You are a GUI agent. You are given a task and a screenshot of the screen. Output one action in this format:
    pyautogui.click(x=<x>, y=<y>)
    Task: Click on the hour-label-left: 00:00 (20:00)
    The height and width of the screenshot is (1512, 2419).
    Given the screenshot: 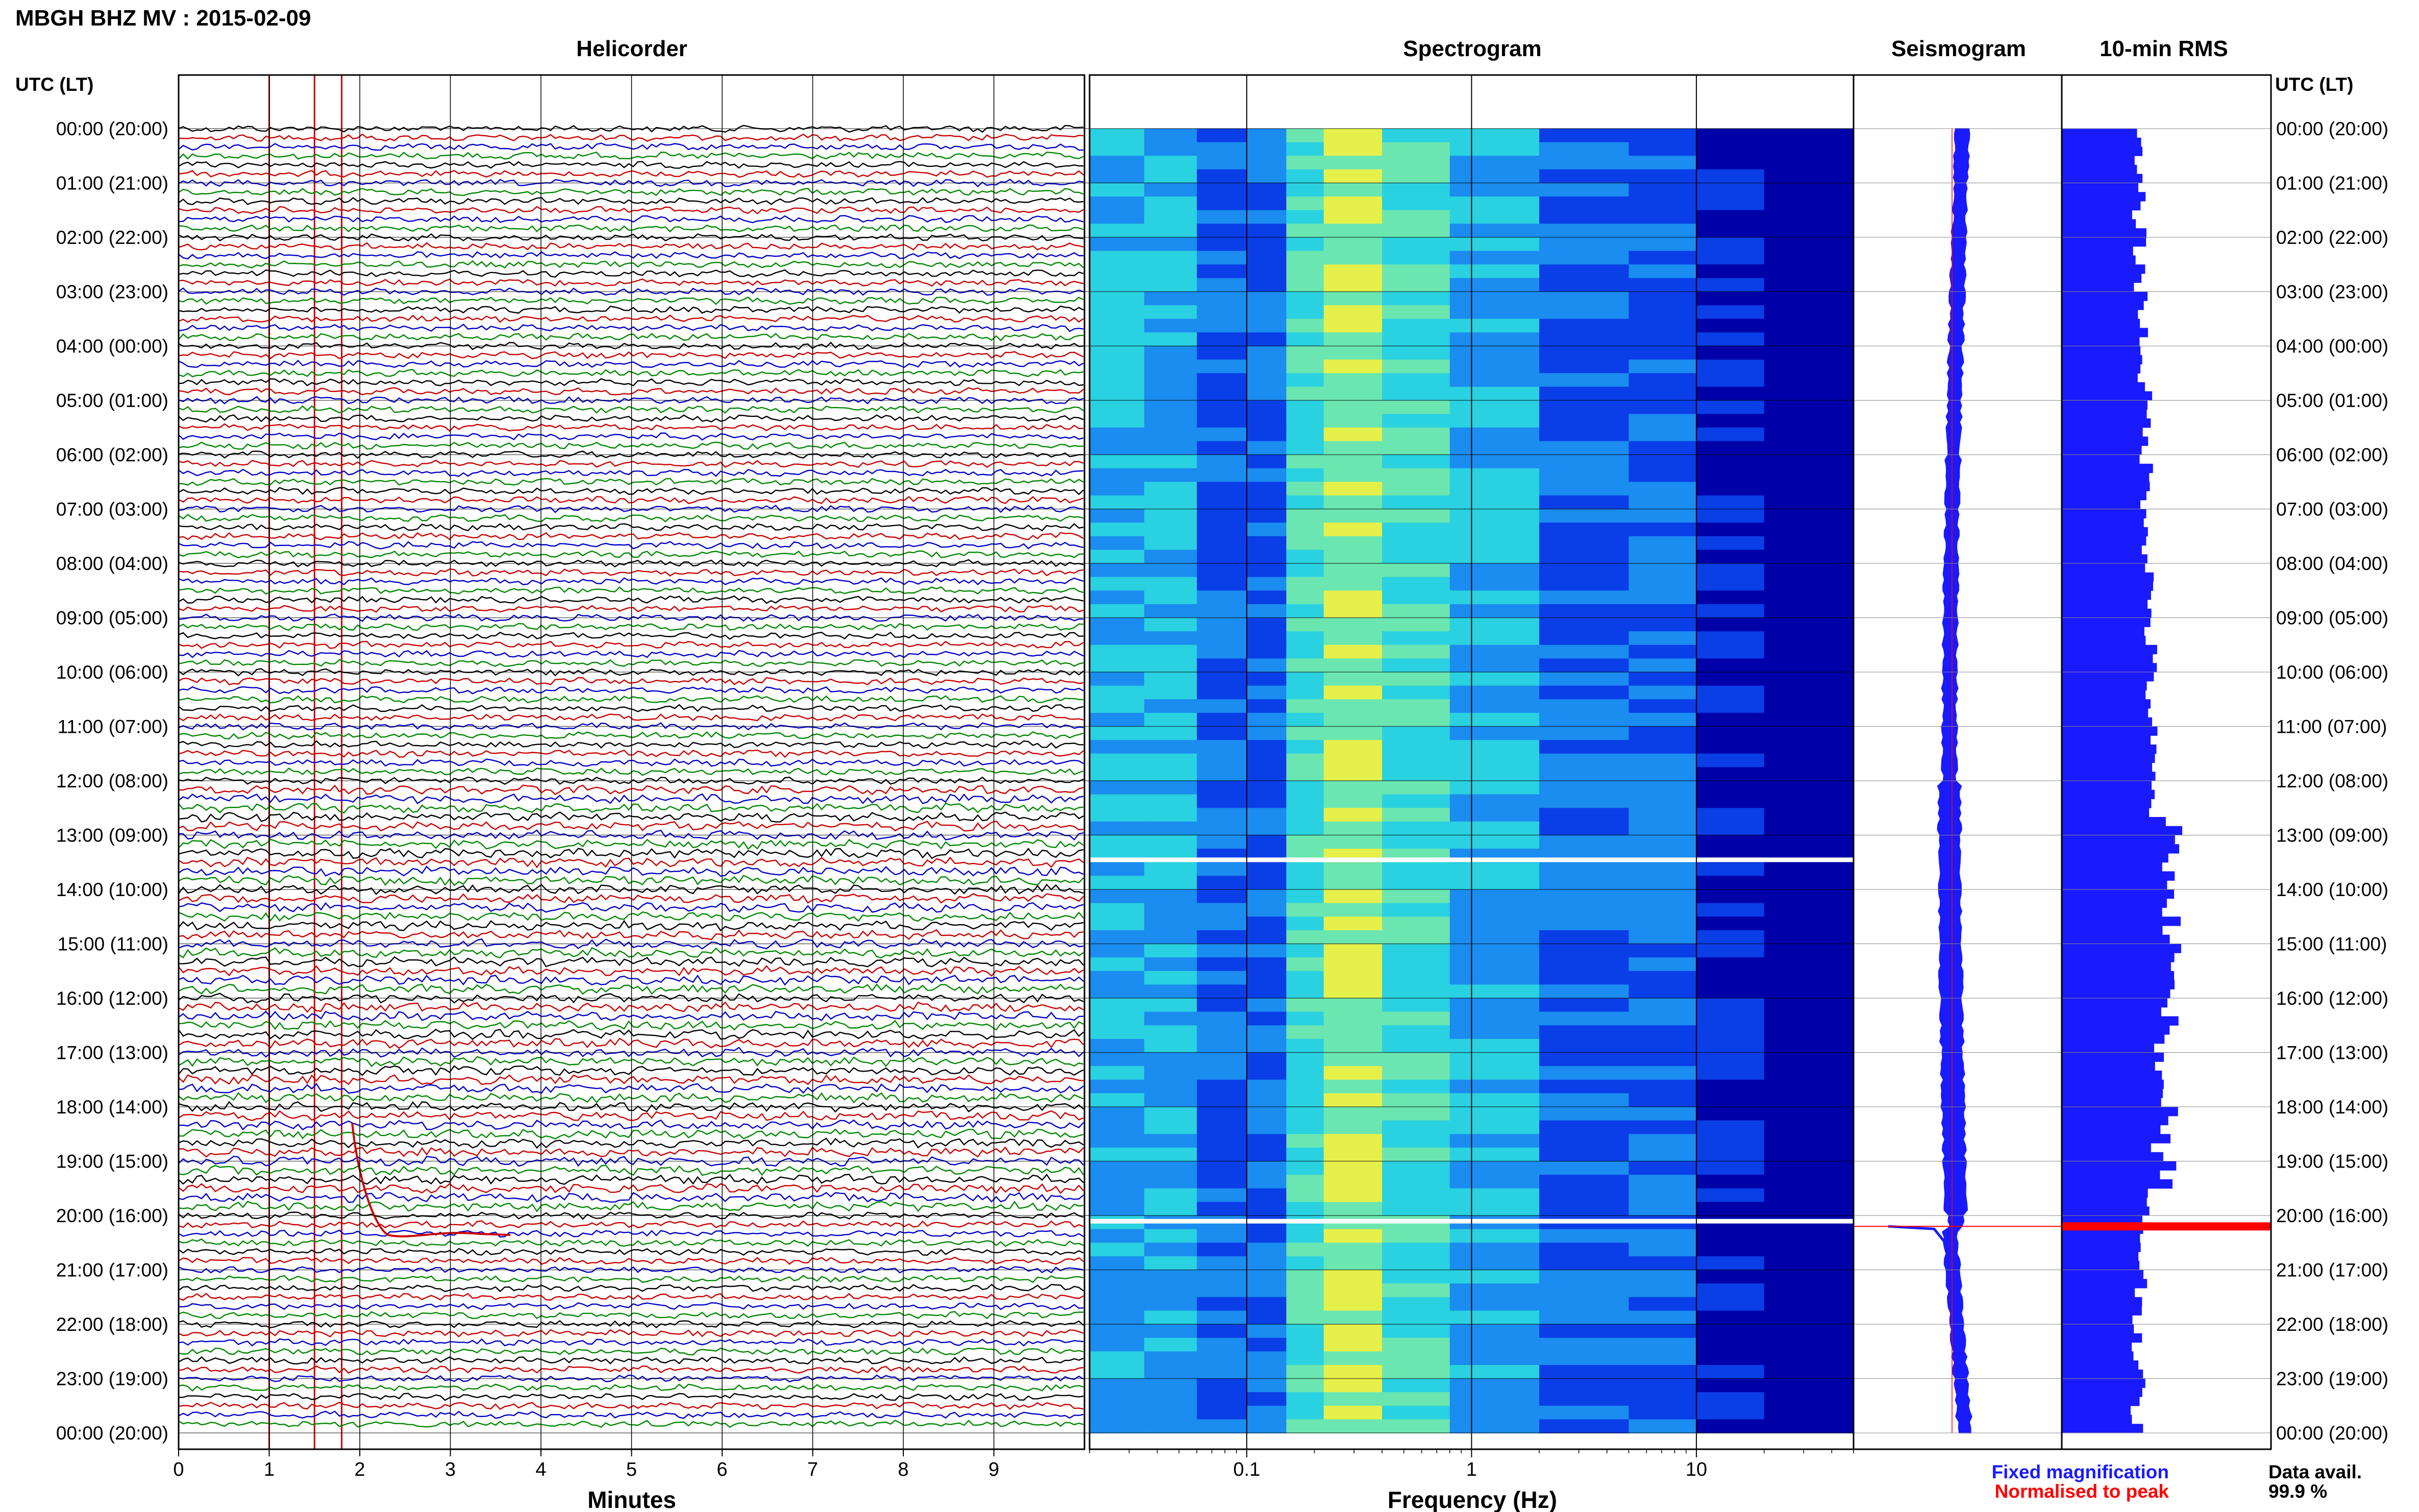 What is the action you would take?
    pyautogui.click(x=112, y=1433)
    